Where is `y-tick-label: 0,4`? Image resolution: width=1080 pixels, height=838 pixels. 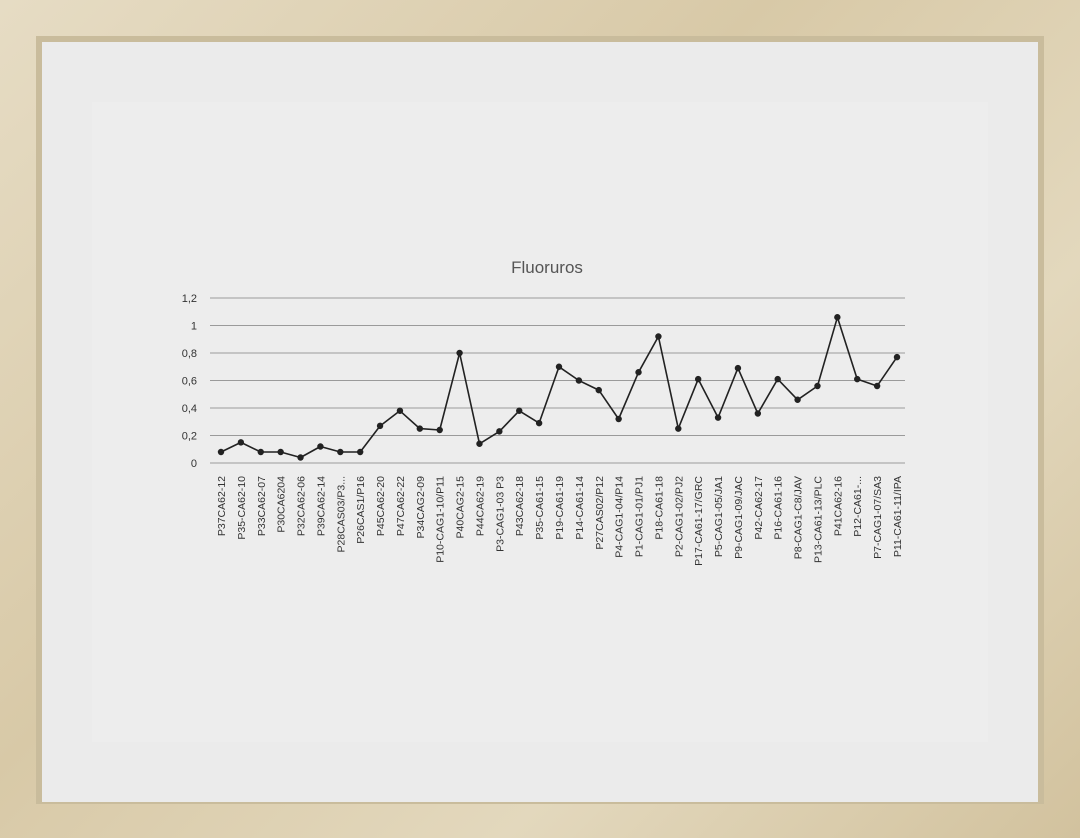 y-tick-label: 0,4 is located at coordinates (189, 409).